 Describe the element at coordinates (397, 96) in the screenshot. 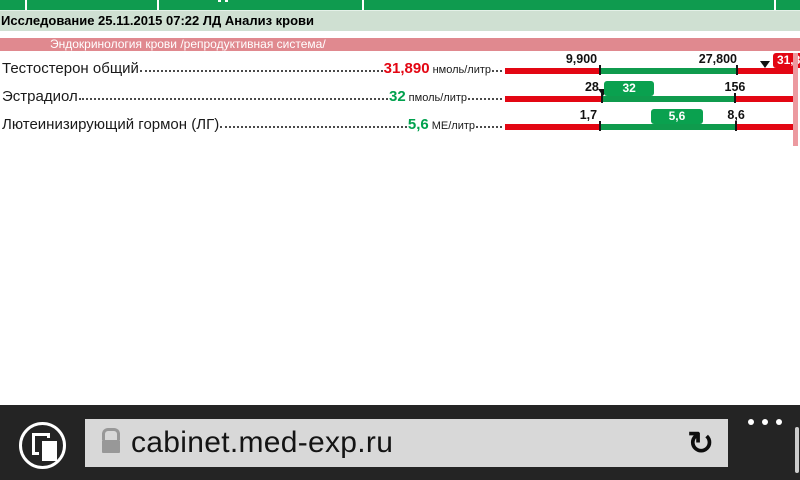

I see `result-value: 32` at that location.